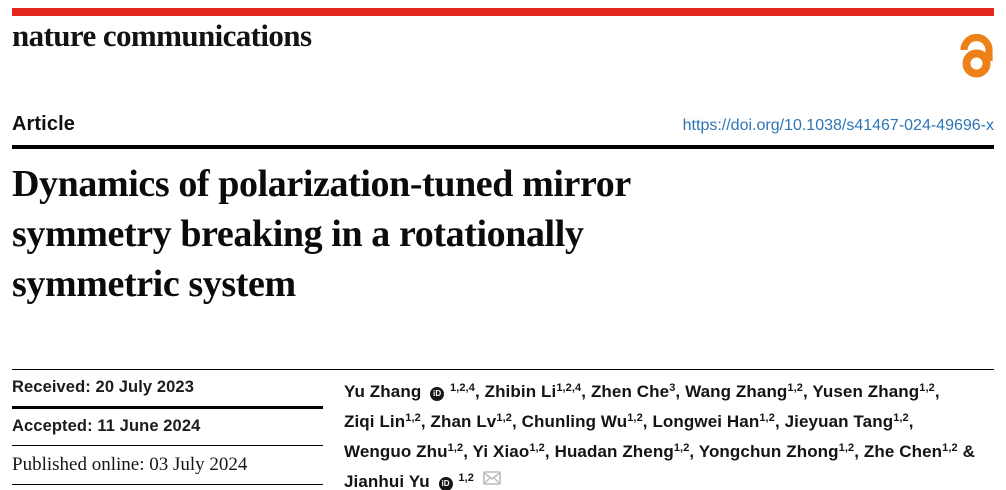 The image size is (1006, 490). I want to click on masthead: nature communications, so click(503, 48).